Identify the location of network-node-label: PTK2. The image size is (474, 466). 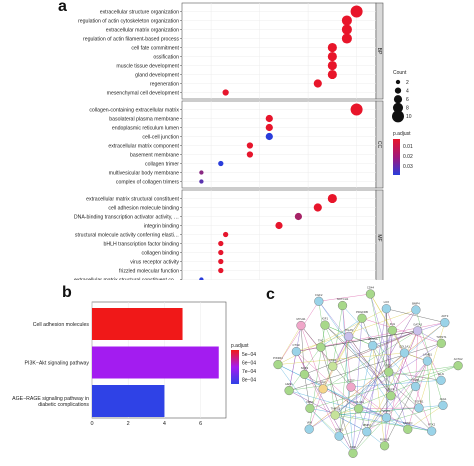
(431, 425).